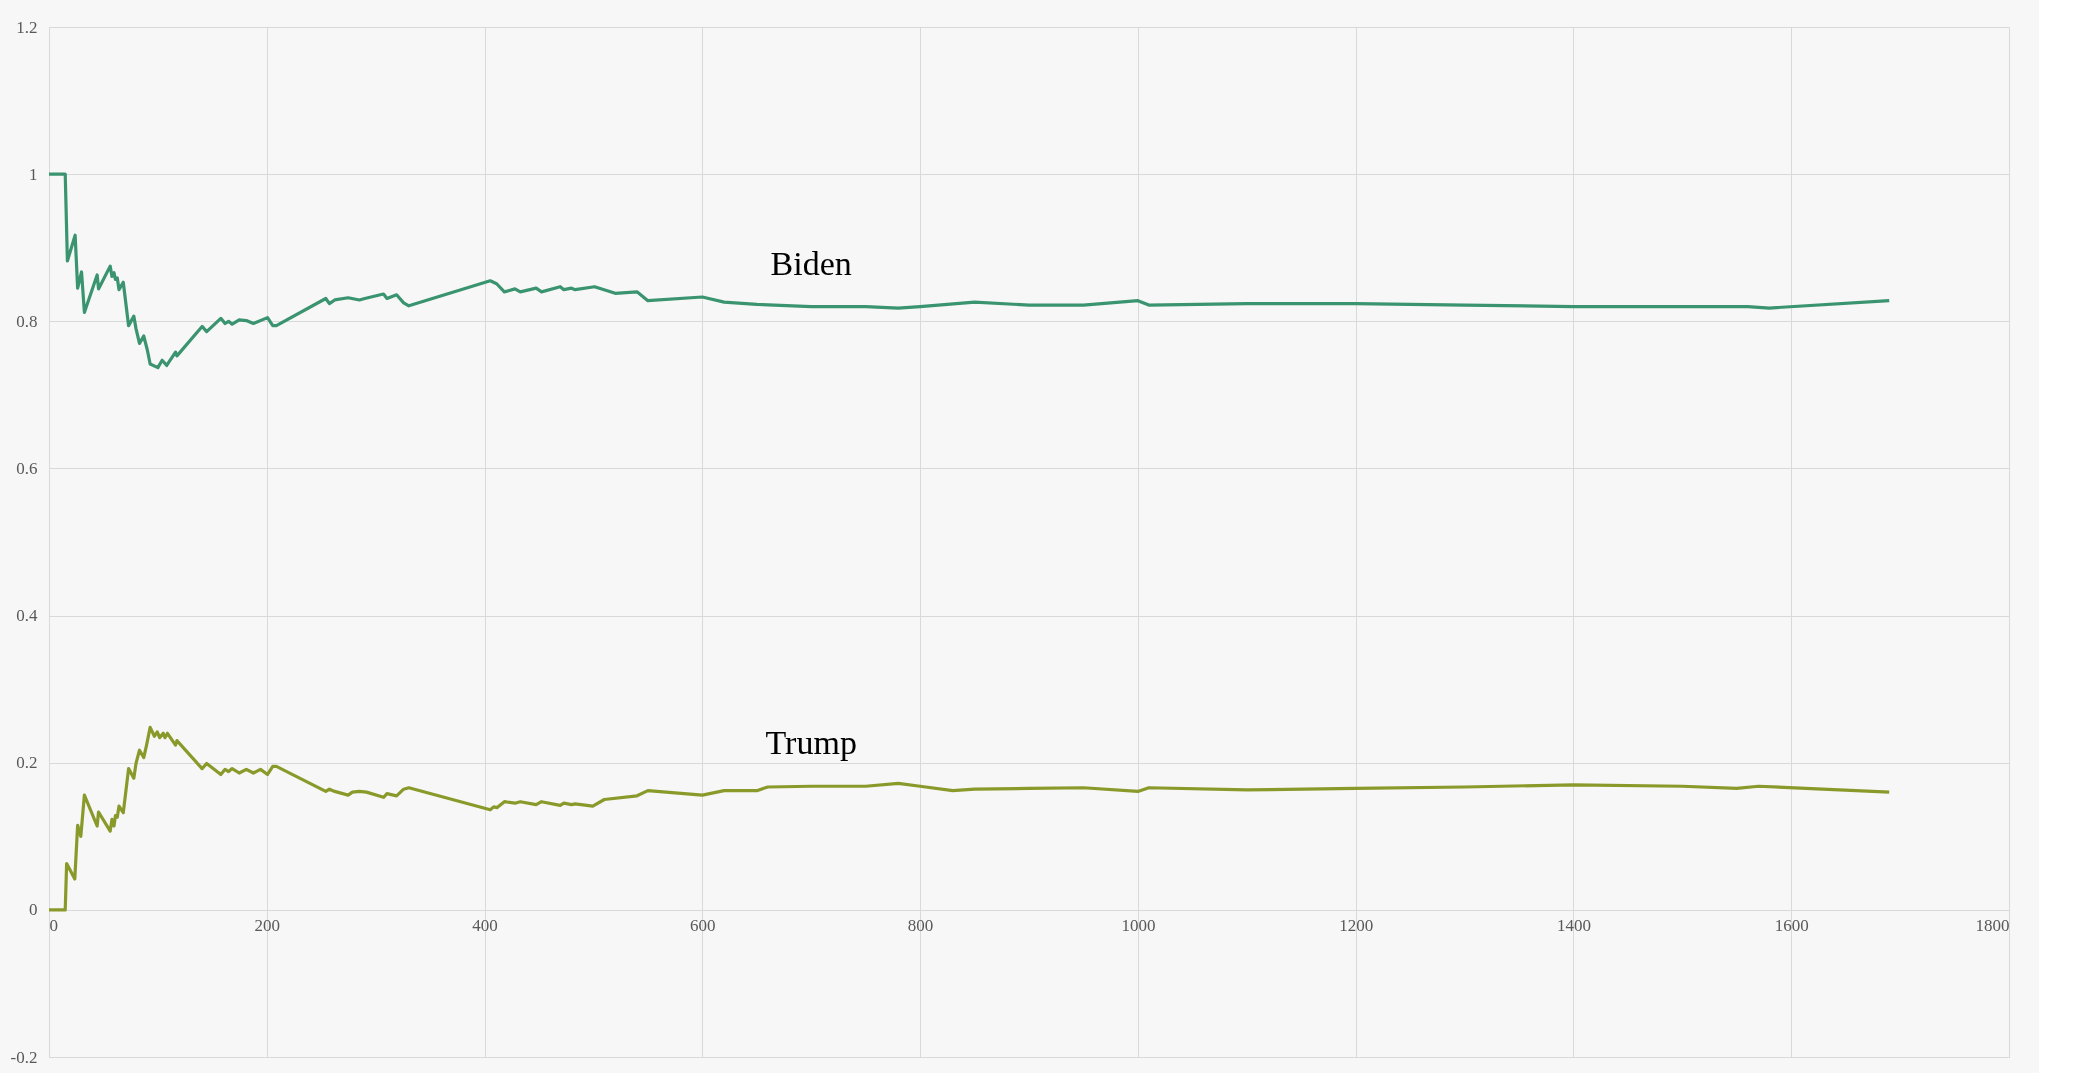 This screenshot has height=1083, width=2083. I want to click on y-tick-label: 0.4, so click(27, 616).